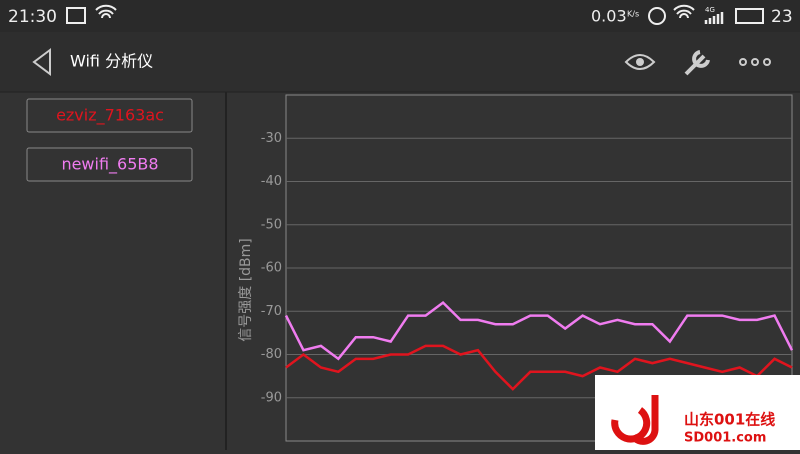 This screenshot has height=454, width=800. What do you see at coordinates (271, 224) in the screenshot?
I see `y-tick-label: -50` at bounding box center [271, 224].